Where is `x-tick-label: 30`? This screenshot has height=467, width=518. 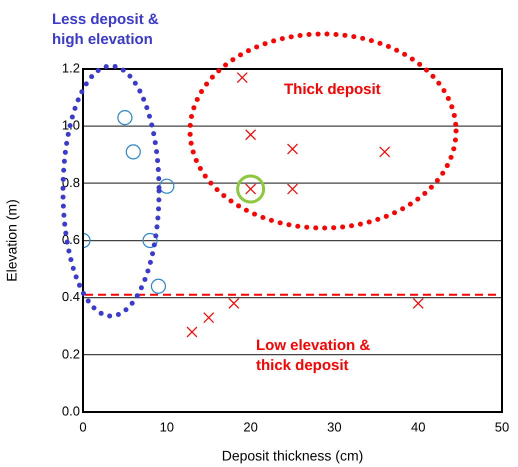 x-tick-label: 30 is located at coordinates (334, 426).